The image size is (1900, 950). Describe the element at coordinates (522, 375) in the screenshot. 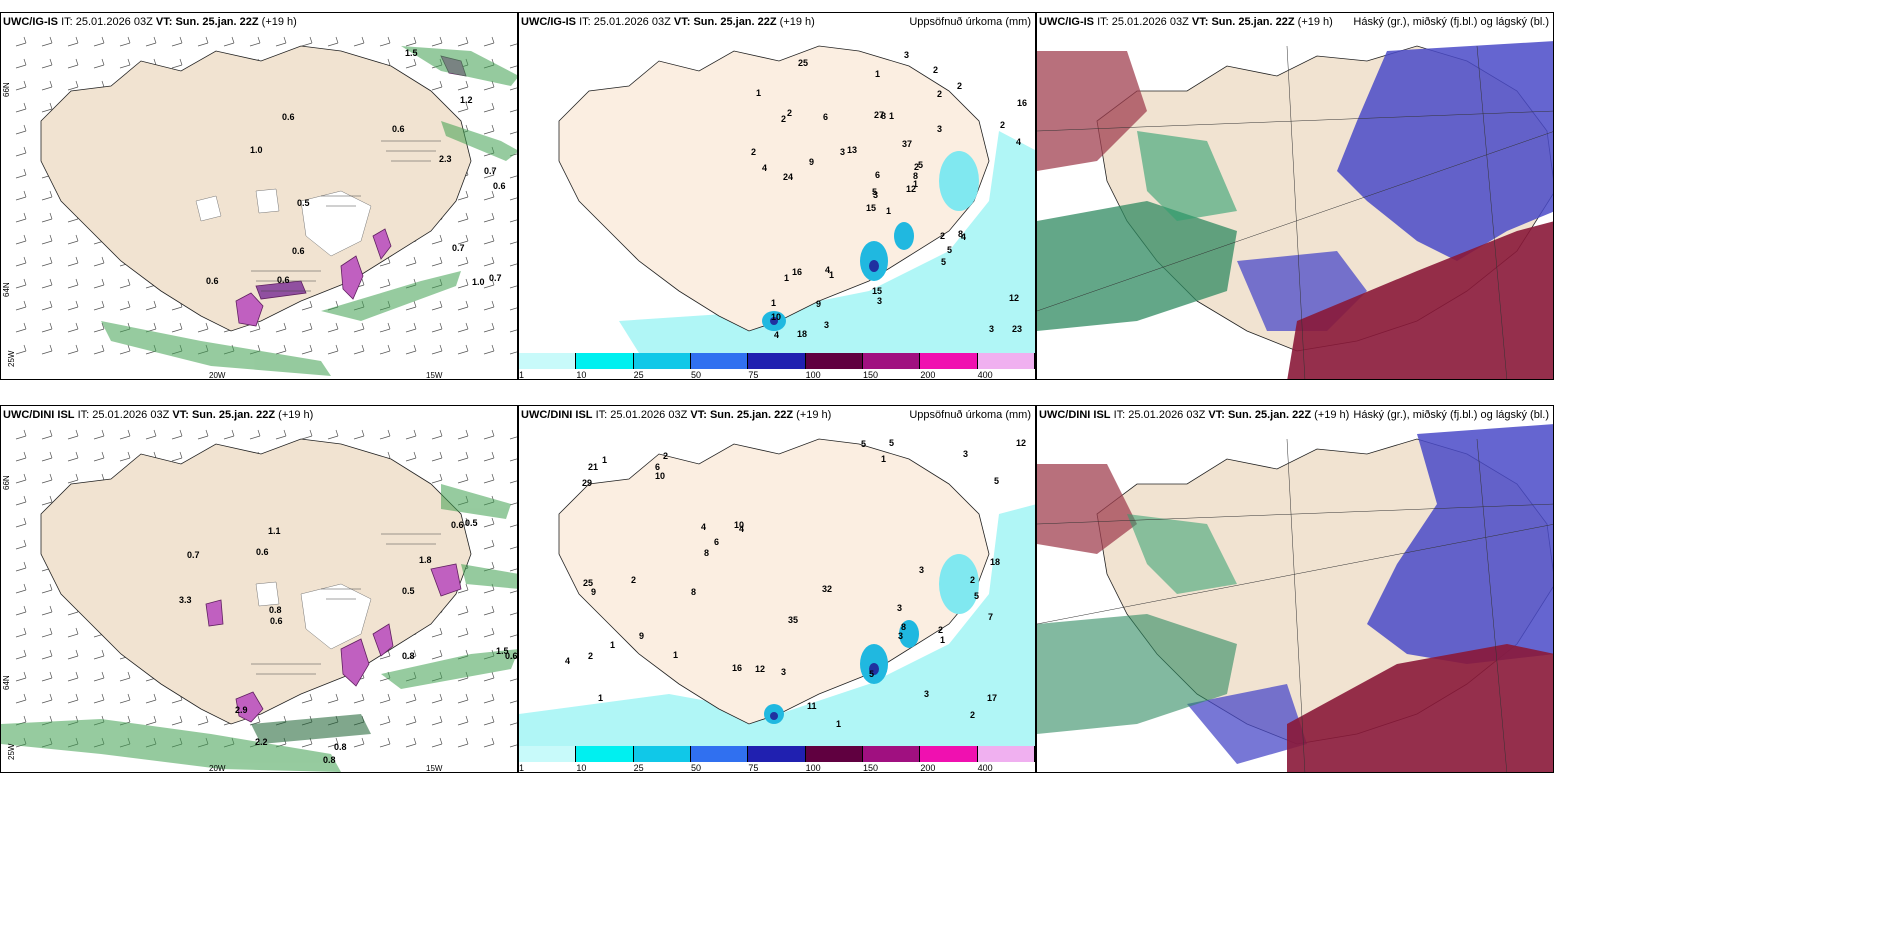

I see `colorbar-tick: 1` at that location.